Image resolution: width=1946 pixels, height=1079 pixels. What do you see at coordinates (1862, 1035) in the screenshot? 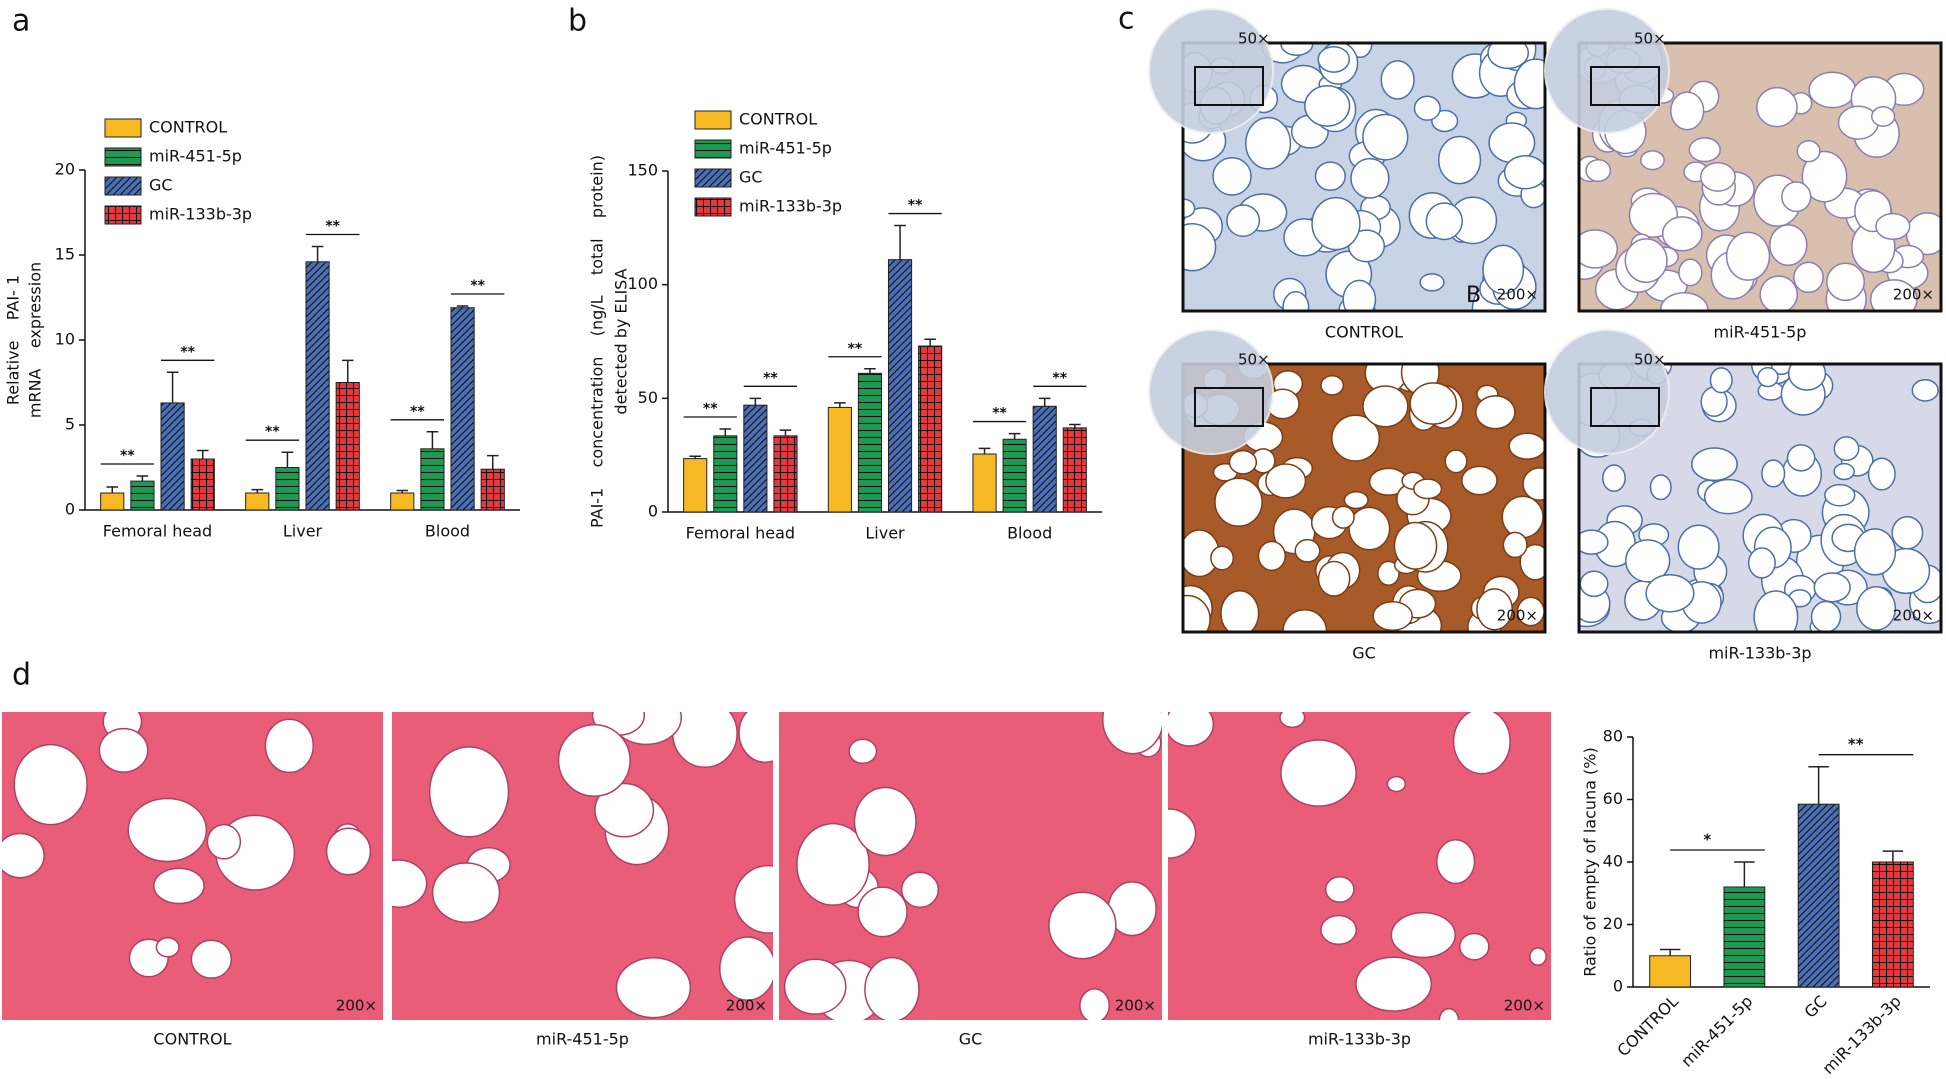
I see `x-tick-label: miR-133b-3p` at bounding box center [1862, 1035].